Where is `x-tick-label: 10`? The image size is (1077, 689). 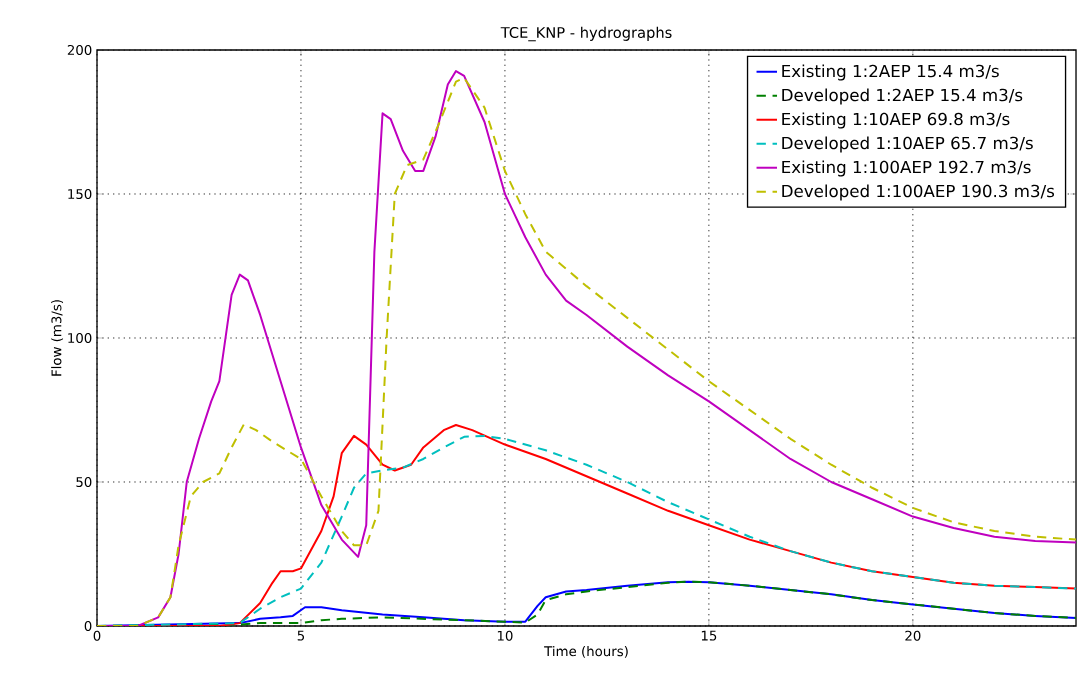
x-tick-label: 10 is located at coordinates (505, 635).